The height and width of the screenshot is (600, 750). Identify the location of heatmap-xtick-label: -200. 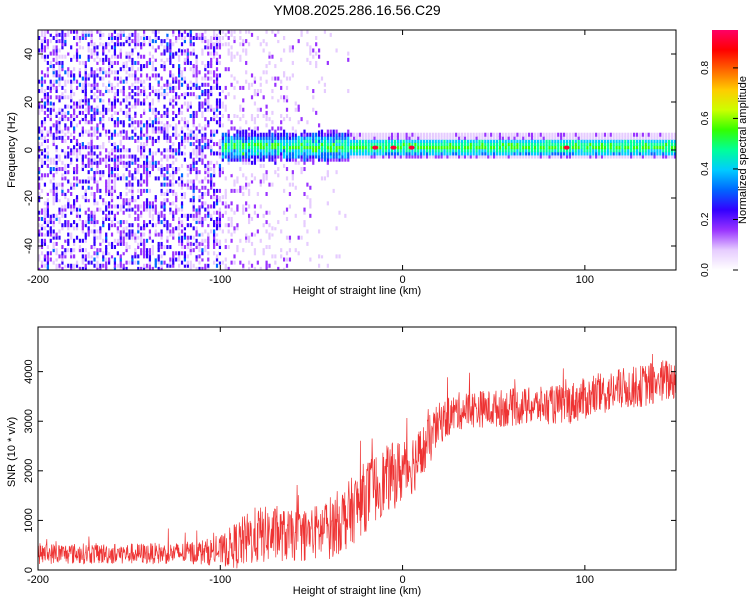
(38, 280).